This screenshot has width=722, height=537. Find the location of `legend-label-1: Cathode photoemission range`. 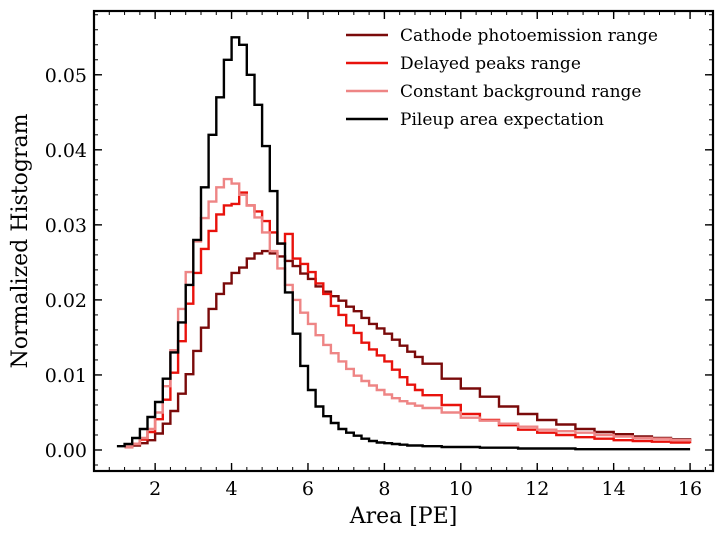

legend-label-1: Cathode photoemission range is located at coordinates (529, 36).